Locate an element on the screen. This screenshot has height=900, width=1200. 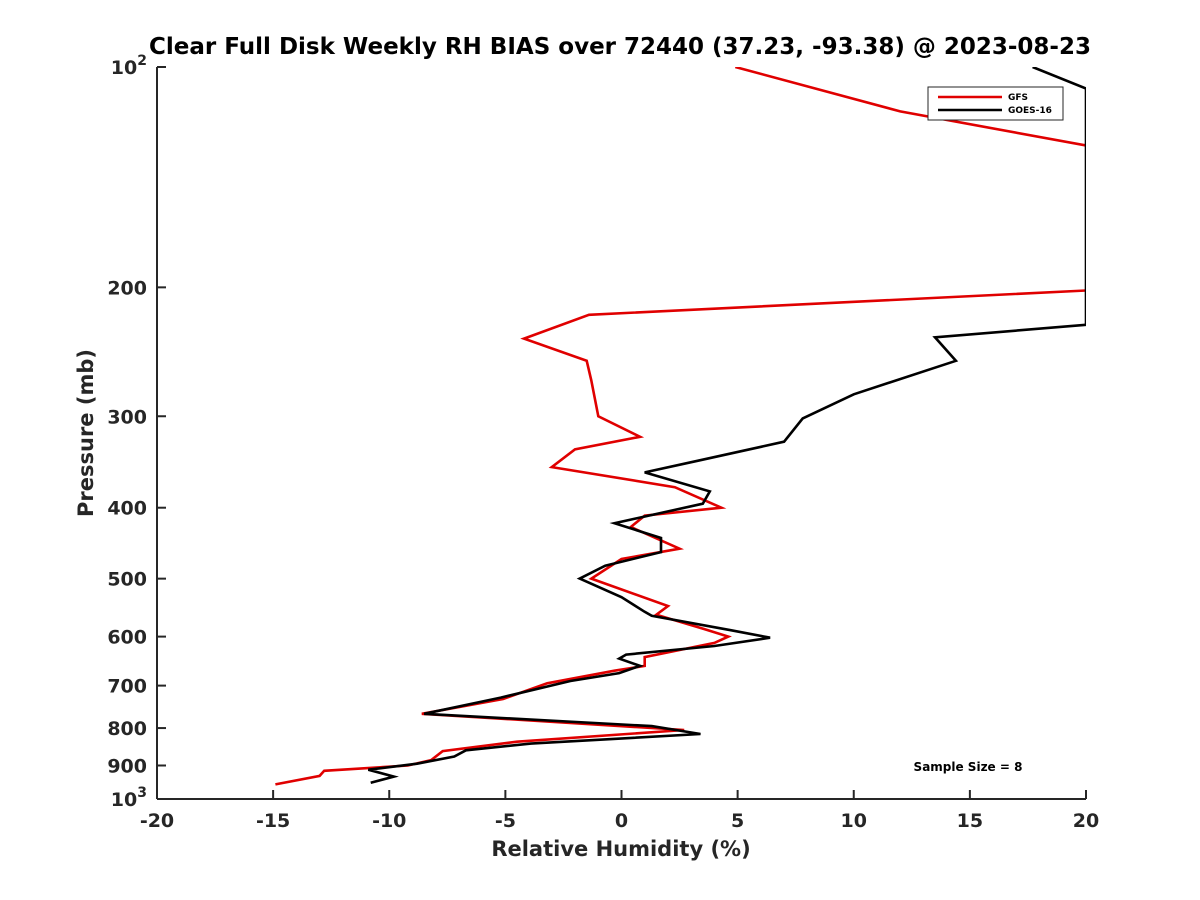
legend-label-goes16: GOES-16 is located at coordinates (1030, 111).